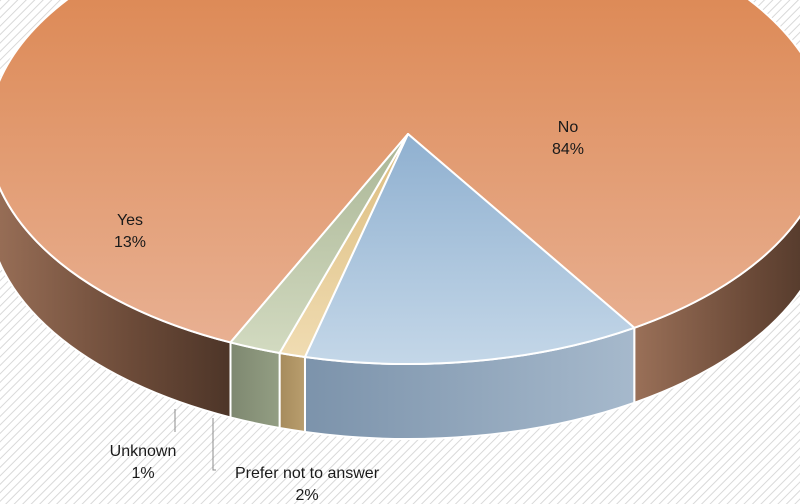  Describe the element at coordinates (568, 149) in the screenshot. I see `slice-label-percent-no: 84%` at that location.